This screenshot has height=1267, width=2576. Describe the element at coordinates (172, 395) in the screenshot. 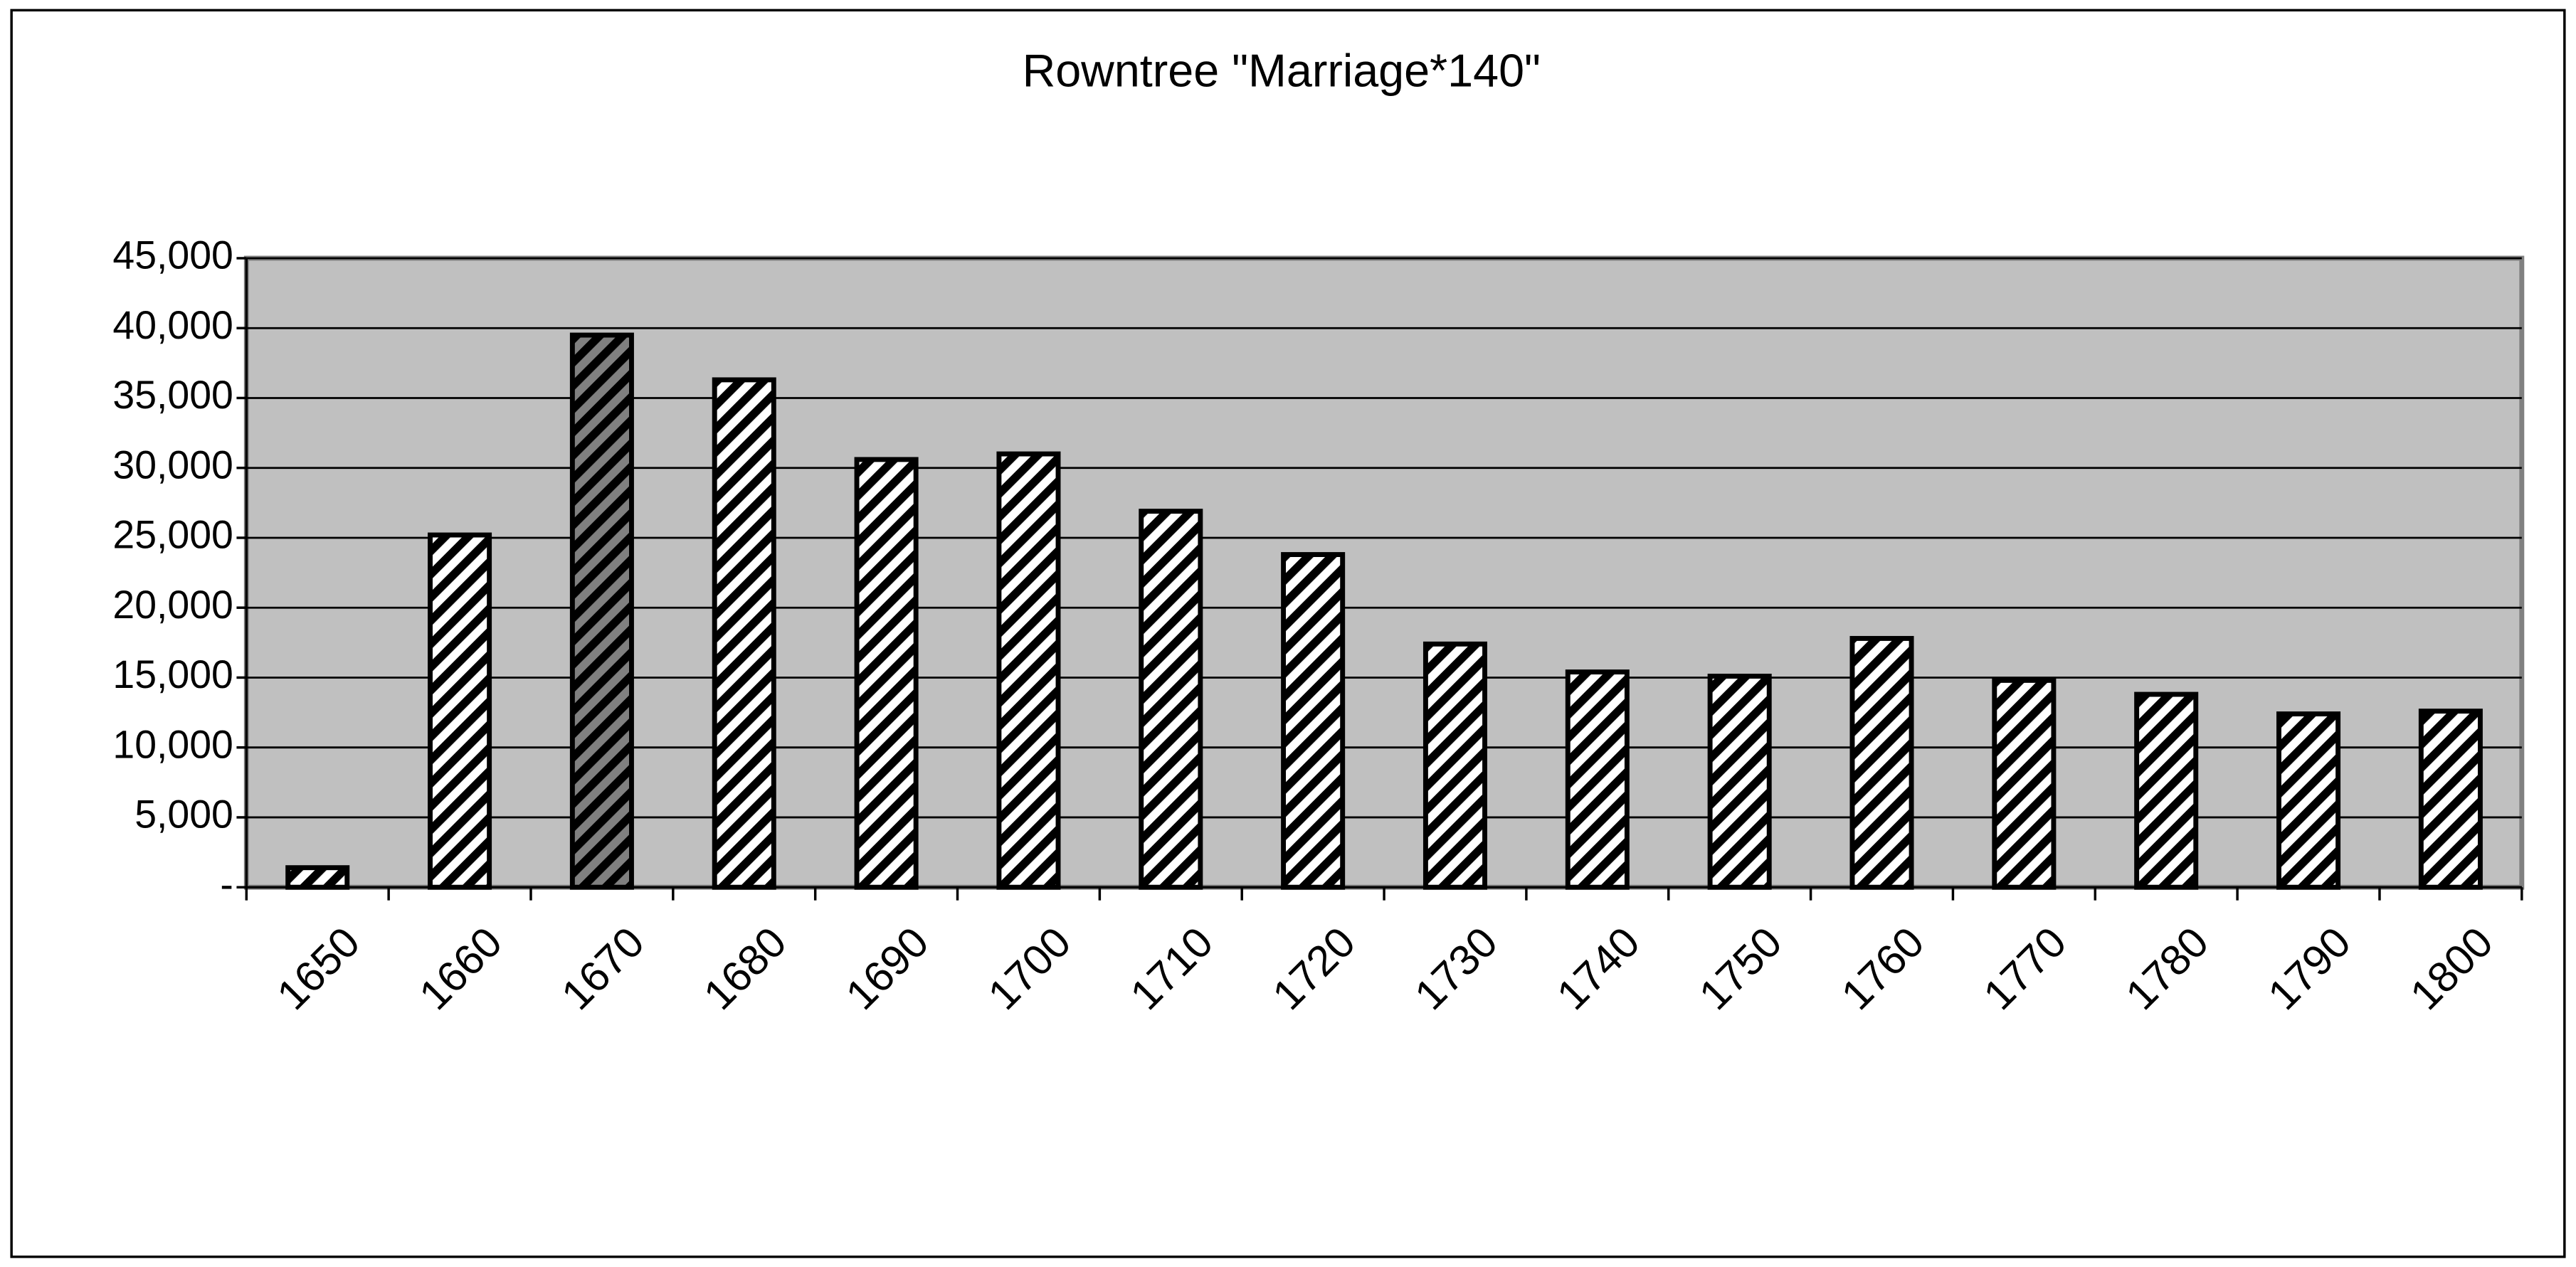

I see `y-tick-label: 35,000` at that location.